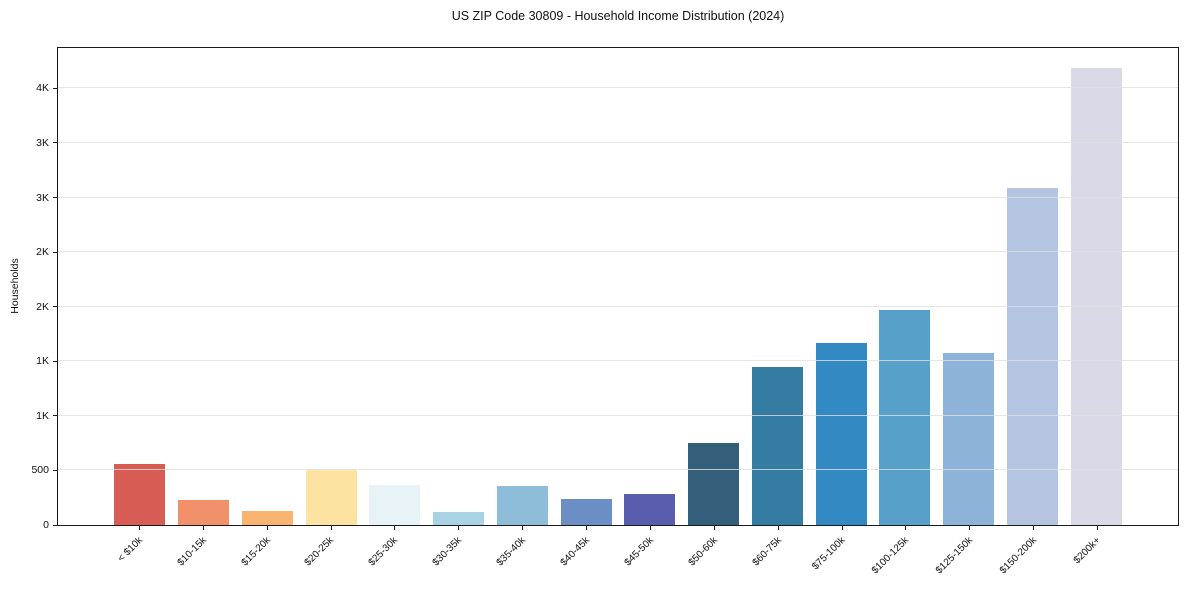  Describe the element at coordinates (703, 552) in the screenshot. I see `x-tick-label: $50-60k` at that location.